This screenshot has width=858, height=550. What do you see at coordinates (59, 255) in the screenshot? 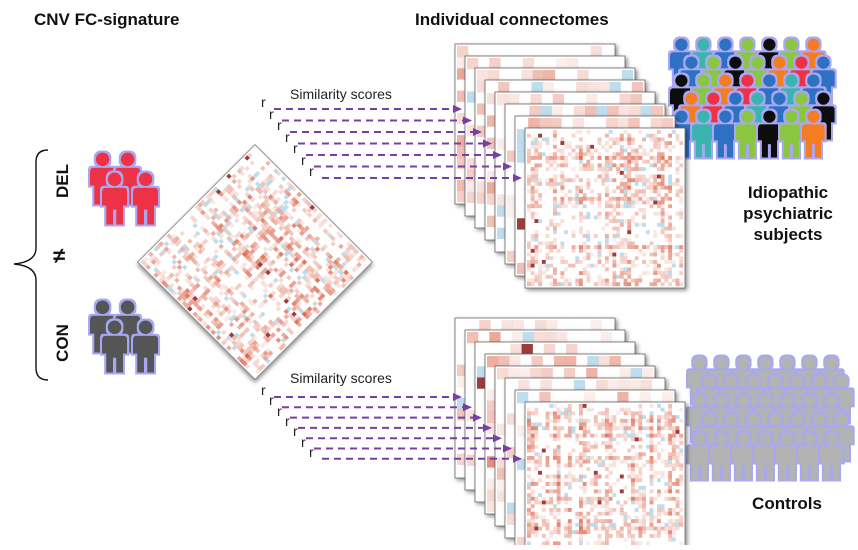
I see `not-equal-sign: ≠` at bounding box center [59, 255].